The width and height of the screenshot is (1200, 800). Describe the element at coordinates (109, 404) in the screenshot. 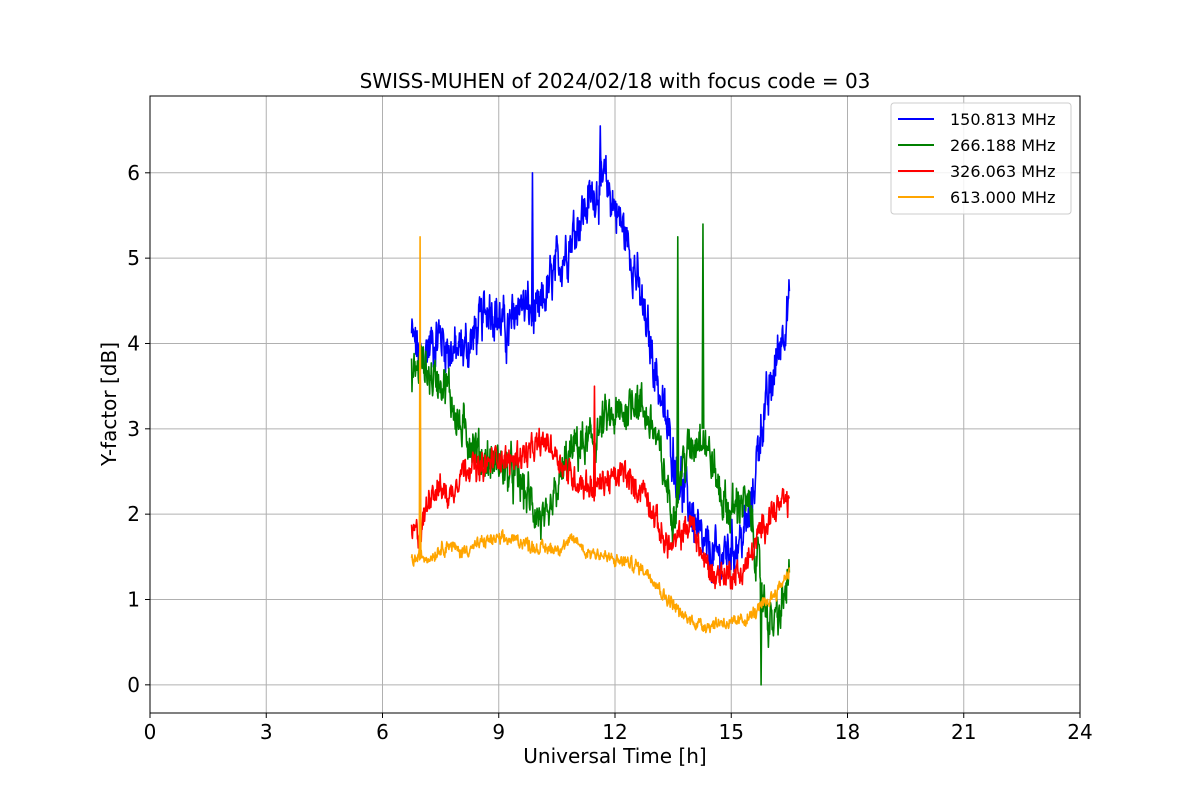

I see `y-axis-label: Y-factor [dB]` at that location.